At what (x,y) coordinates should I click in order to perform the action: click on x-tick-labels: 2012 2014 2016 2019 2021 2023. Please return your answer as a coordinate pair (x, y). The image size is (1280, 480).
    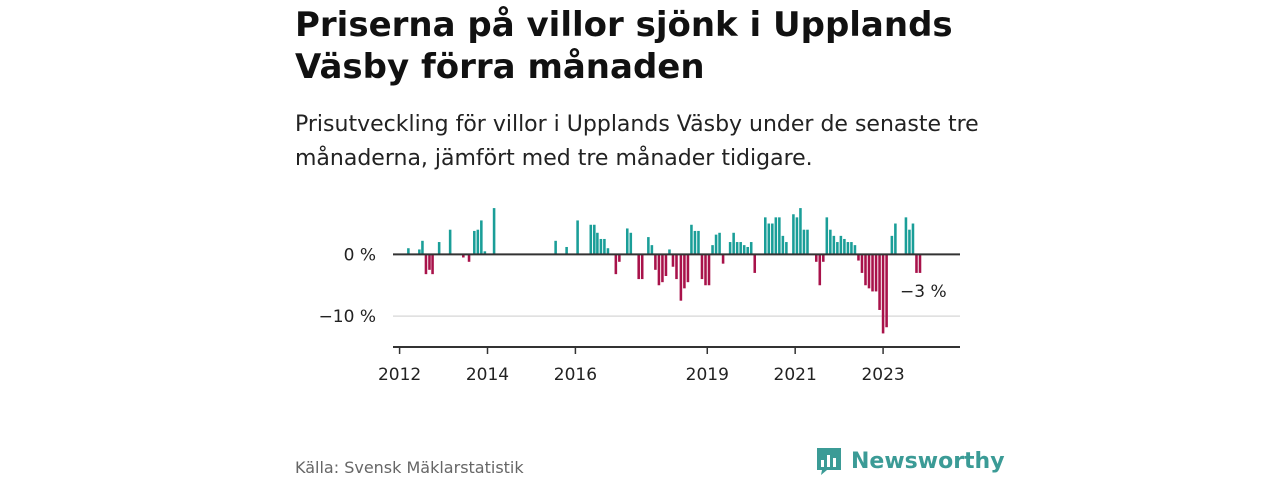
    Looking at the image, I should click on (641, 375).